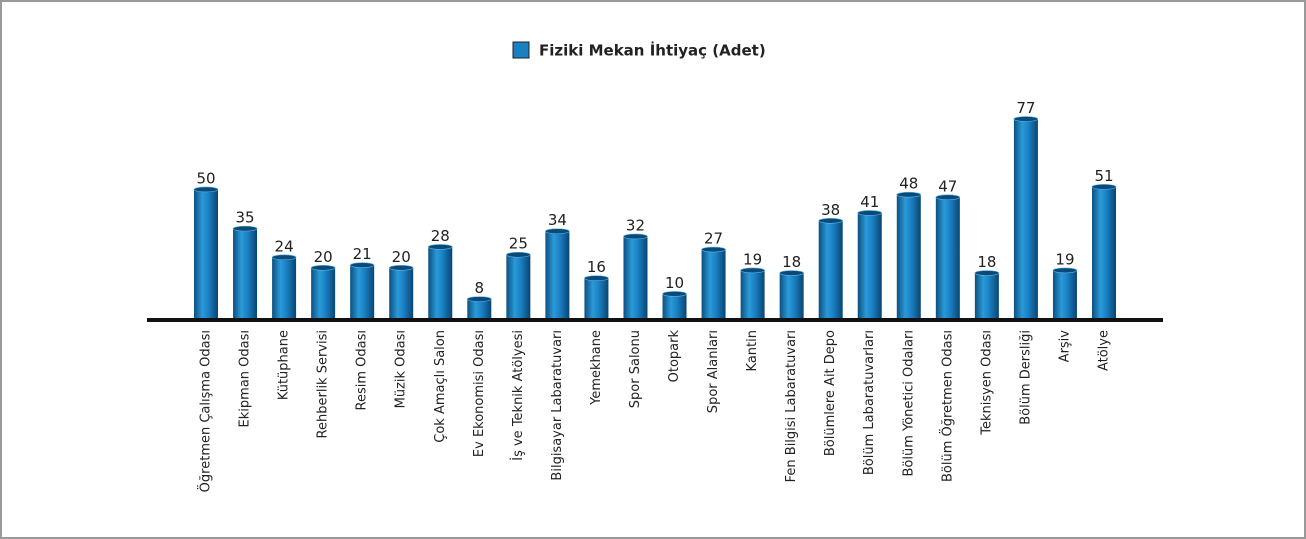  I want to click on value-label: 77, so click(1025, 108).